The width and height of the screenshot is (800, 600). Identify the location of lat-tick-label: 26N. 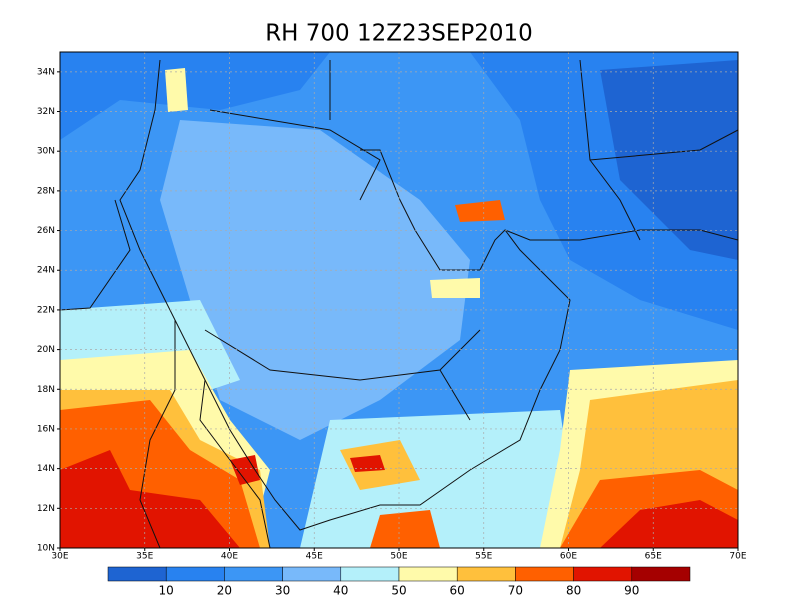
(46, 231).